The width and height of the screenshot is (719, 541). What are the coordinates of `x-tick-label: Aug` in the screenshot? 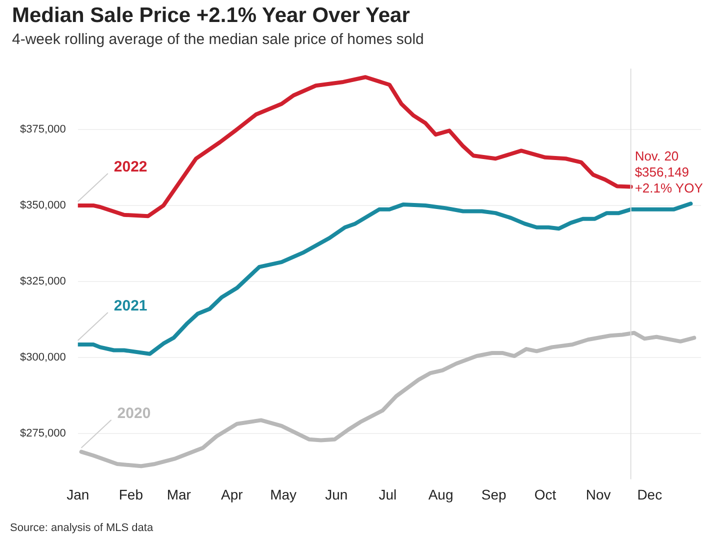 It's located at (441, 494).